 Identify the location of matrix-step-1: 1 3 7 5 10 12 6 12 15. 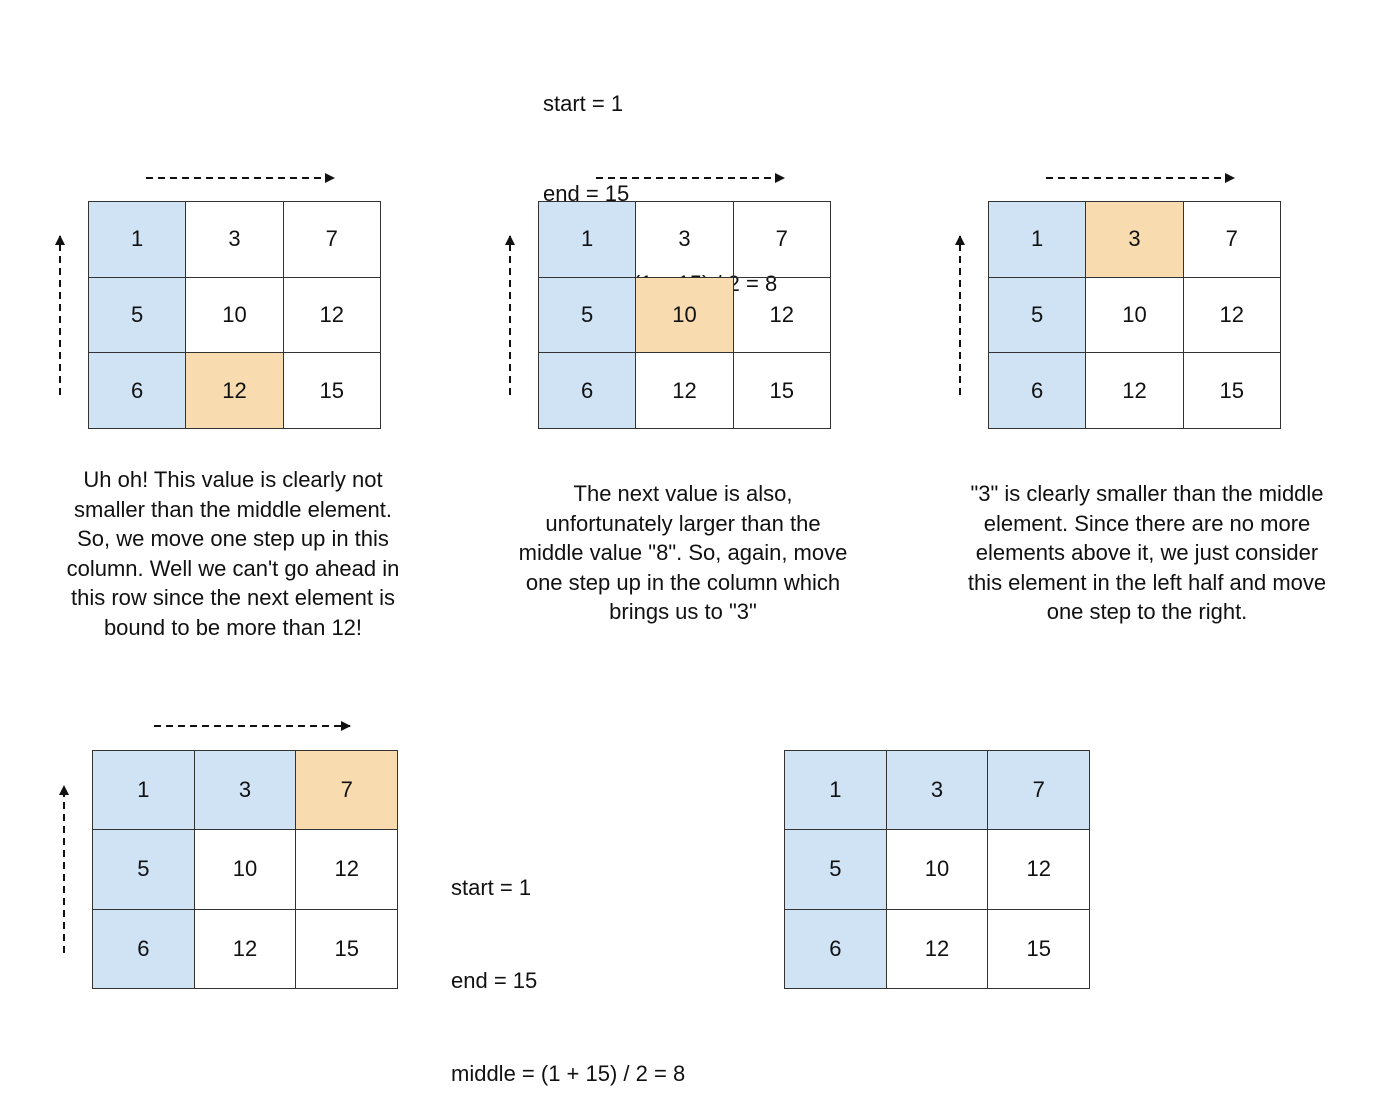
(234, 315).